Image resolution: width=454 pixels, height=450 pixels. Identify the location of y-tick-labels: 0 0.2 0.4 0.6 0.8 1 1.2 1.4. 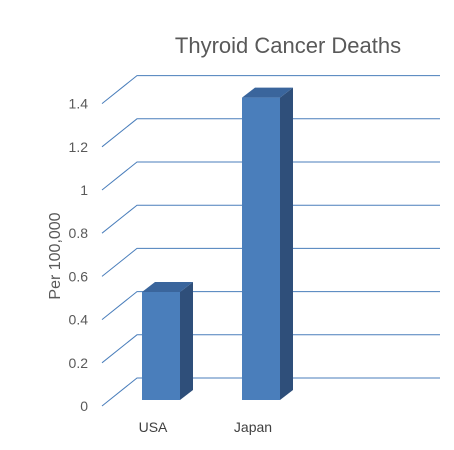
(79, 255).